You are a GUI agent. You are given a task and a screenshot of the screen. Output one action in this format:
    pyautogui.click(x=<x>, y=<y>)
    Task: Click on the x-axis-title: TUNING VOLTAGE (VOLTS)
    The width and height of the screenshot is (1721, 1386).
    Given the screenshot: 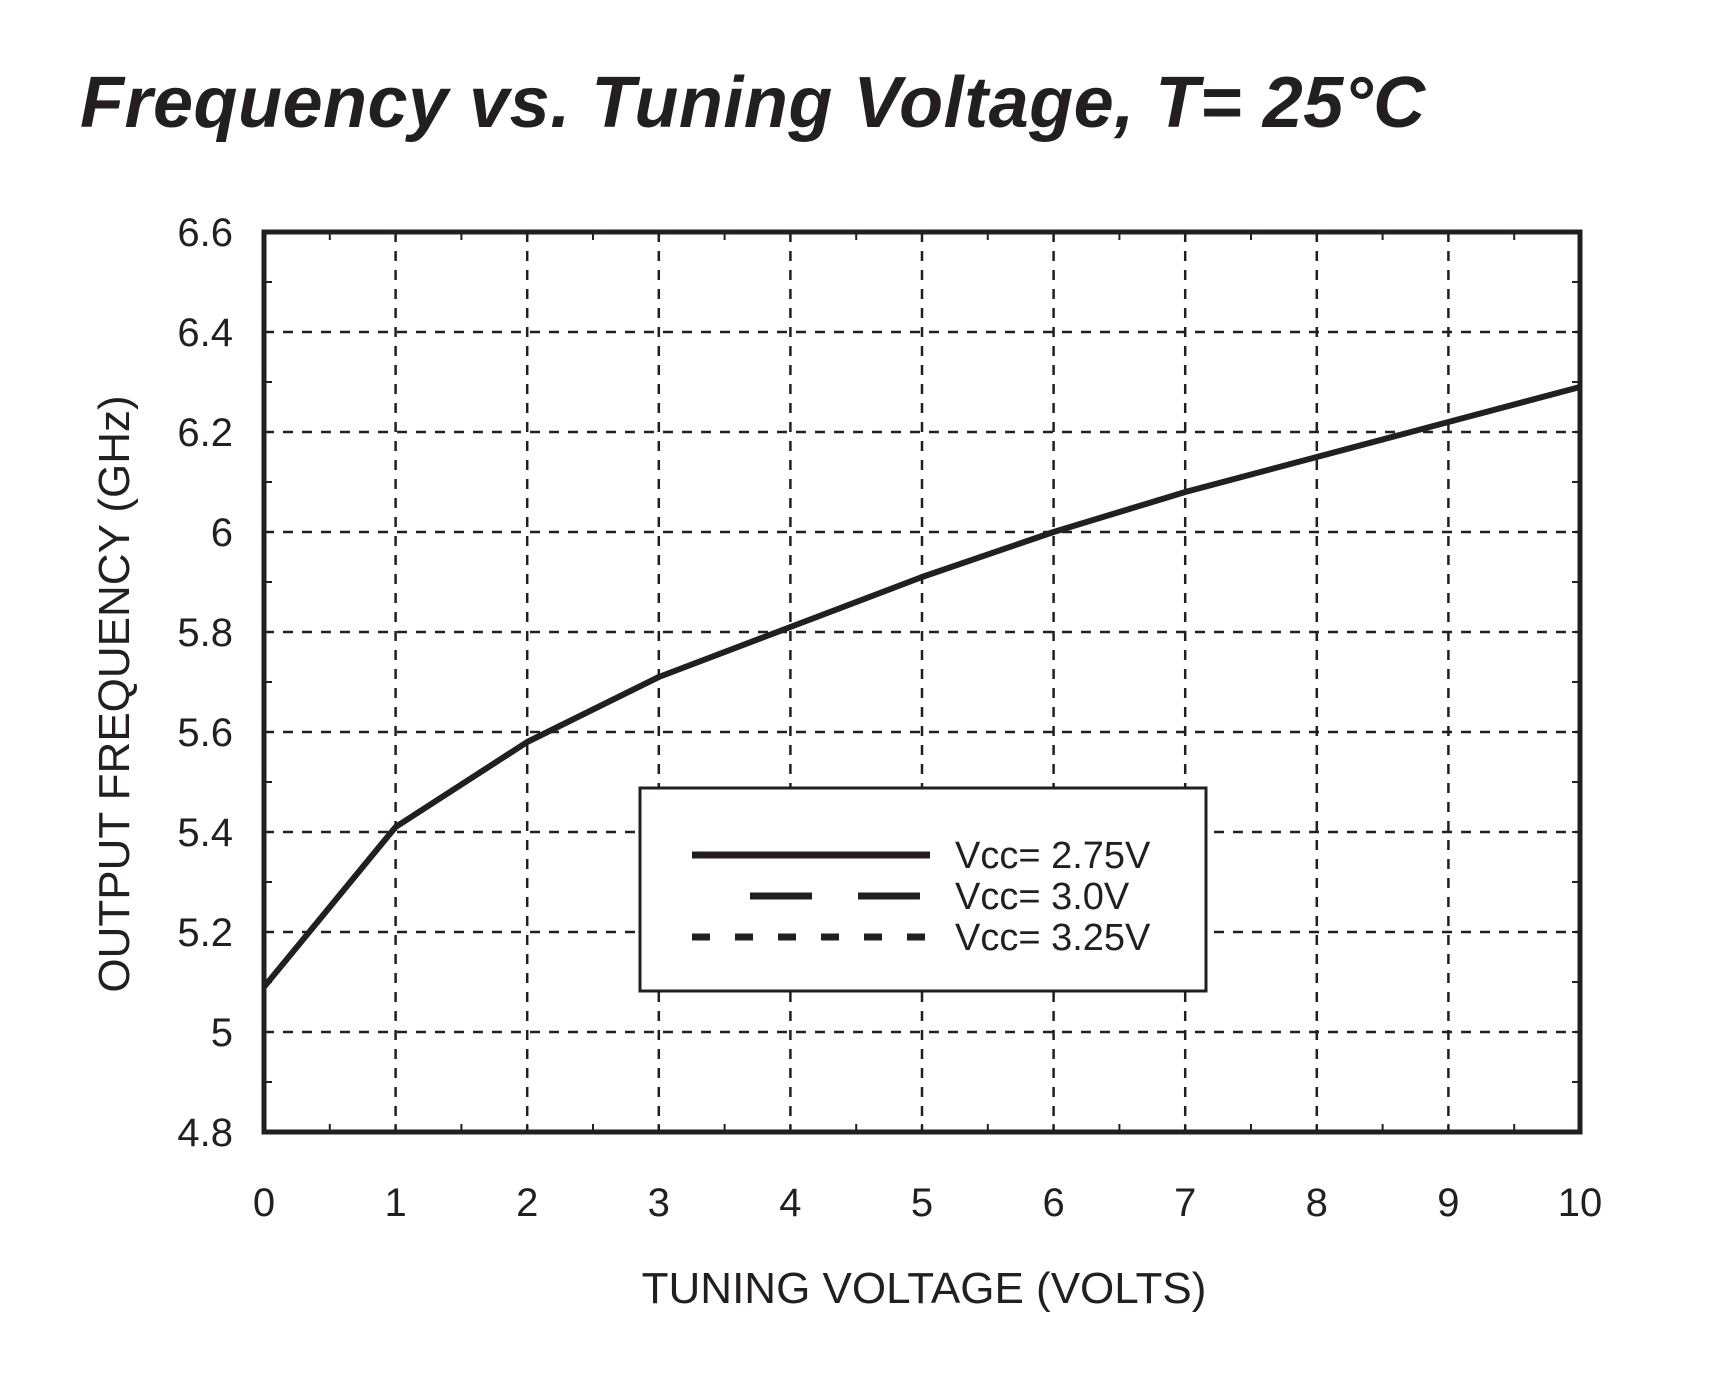 What is the action you would take?
    pyautogui.click(x=924, y=1288)
    